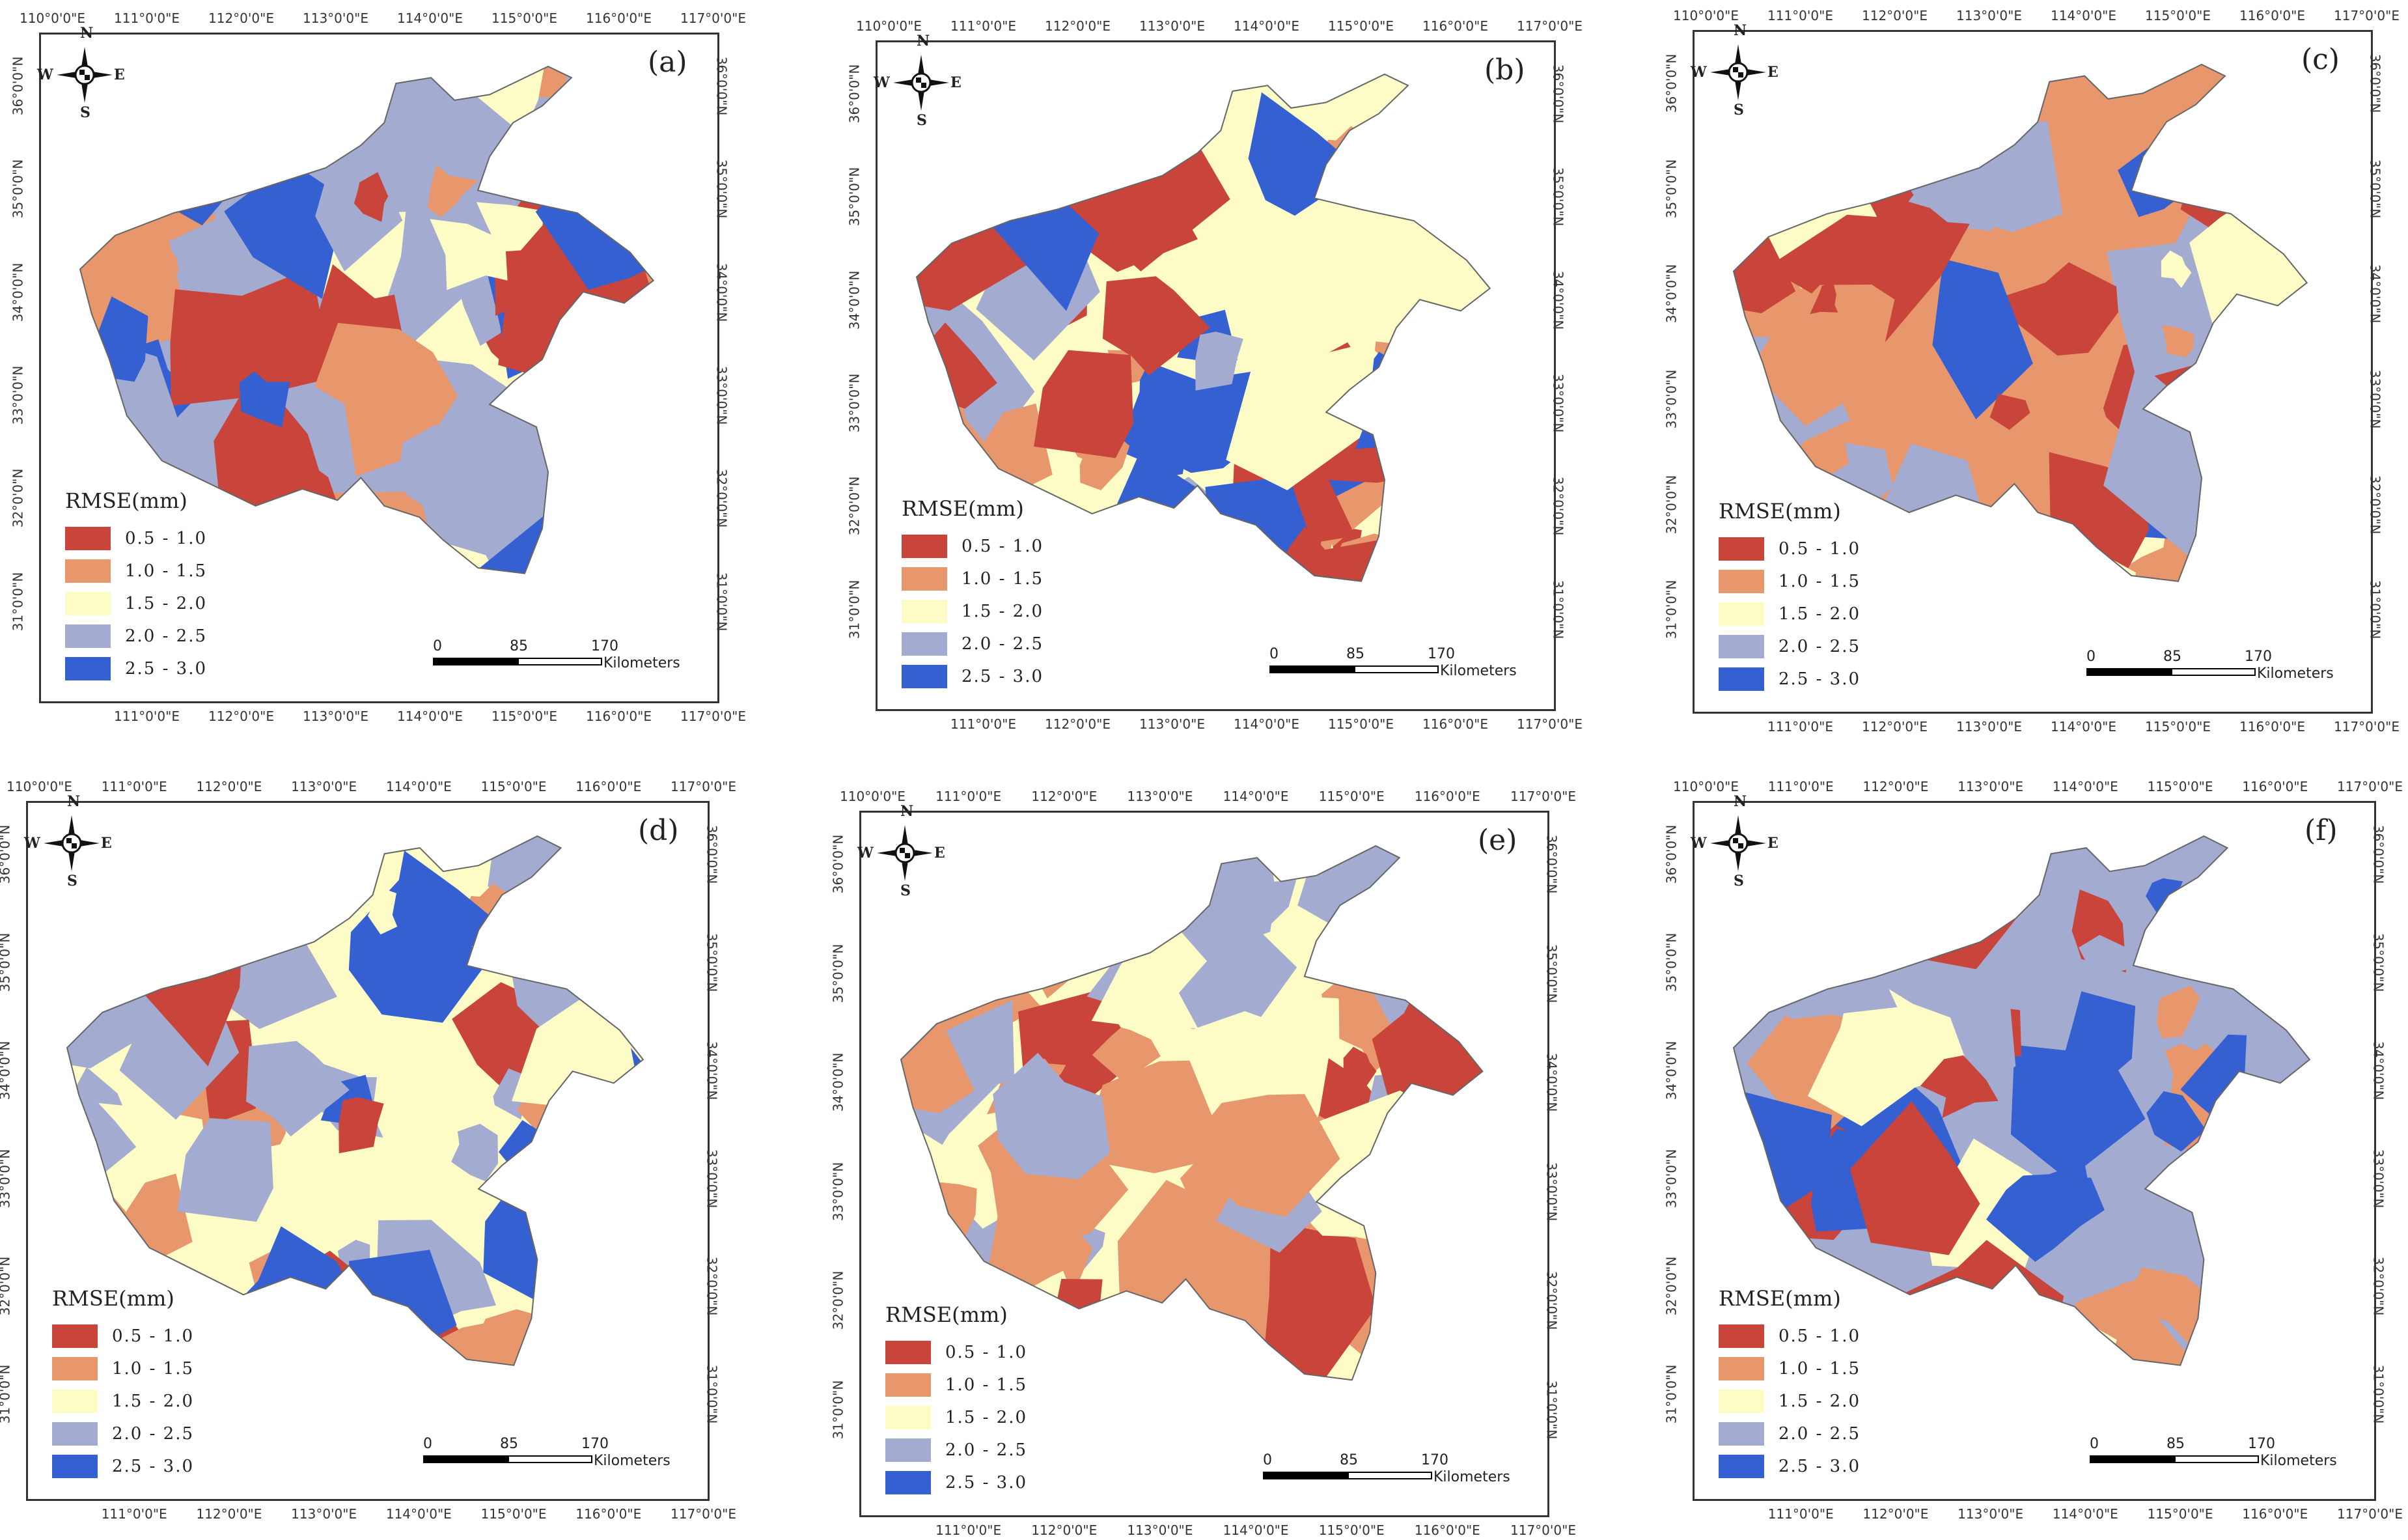 The height and width of the screenshot is (1540, 2408). What do you see at coordinates (704, 1514) in the screenshot?
I see `lon-tick-label-bottom: 117°0'0"E` at bounding box center [704, 1514].